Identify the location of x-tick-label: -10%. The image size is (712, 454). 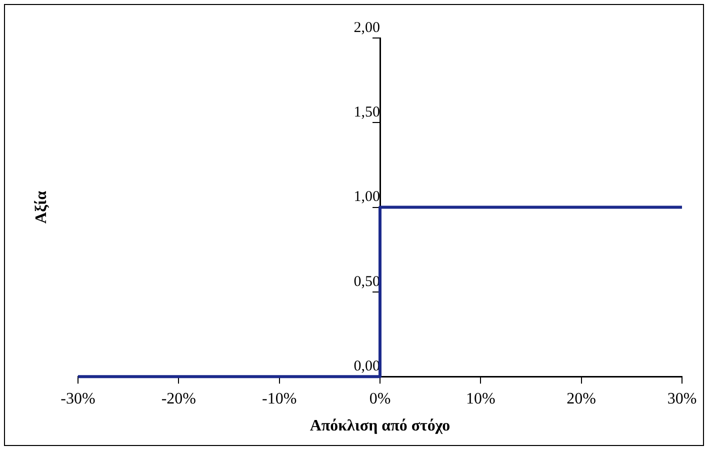
(279, 399).